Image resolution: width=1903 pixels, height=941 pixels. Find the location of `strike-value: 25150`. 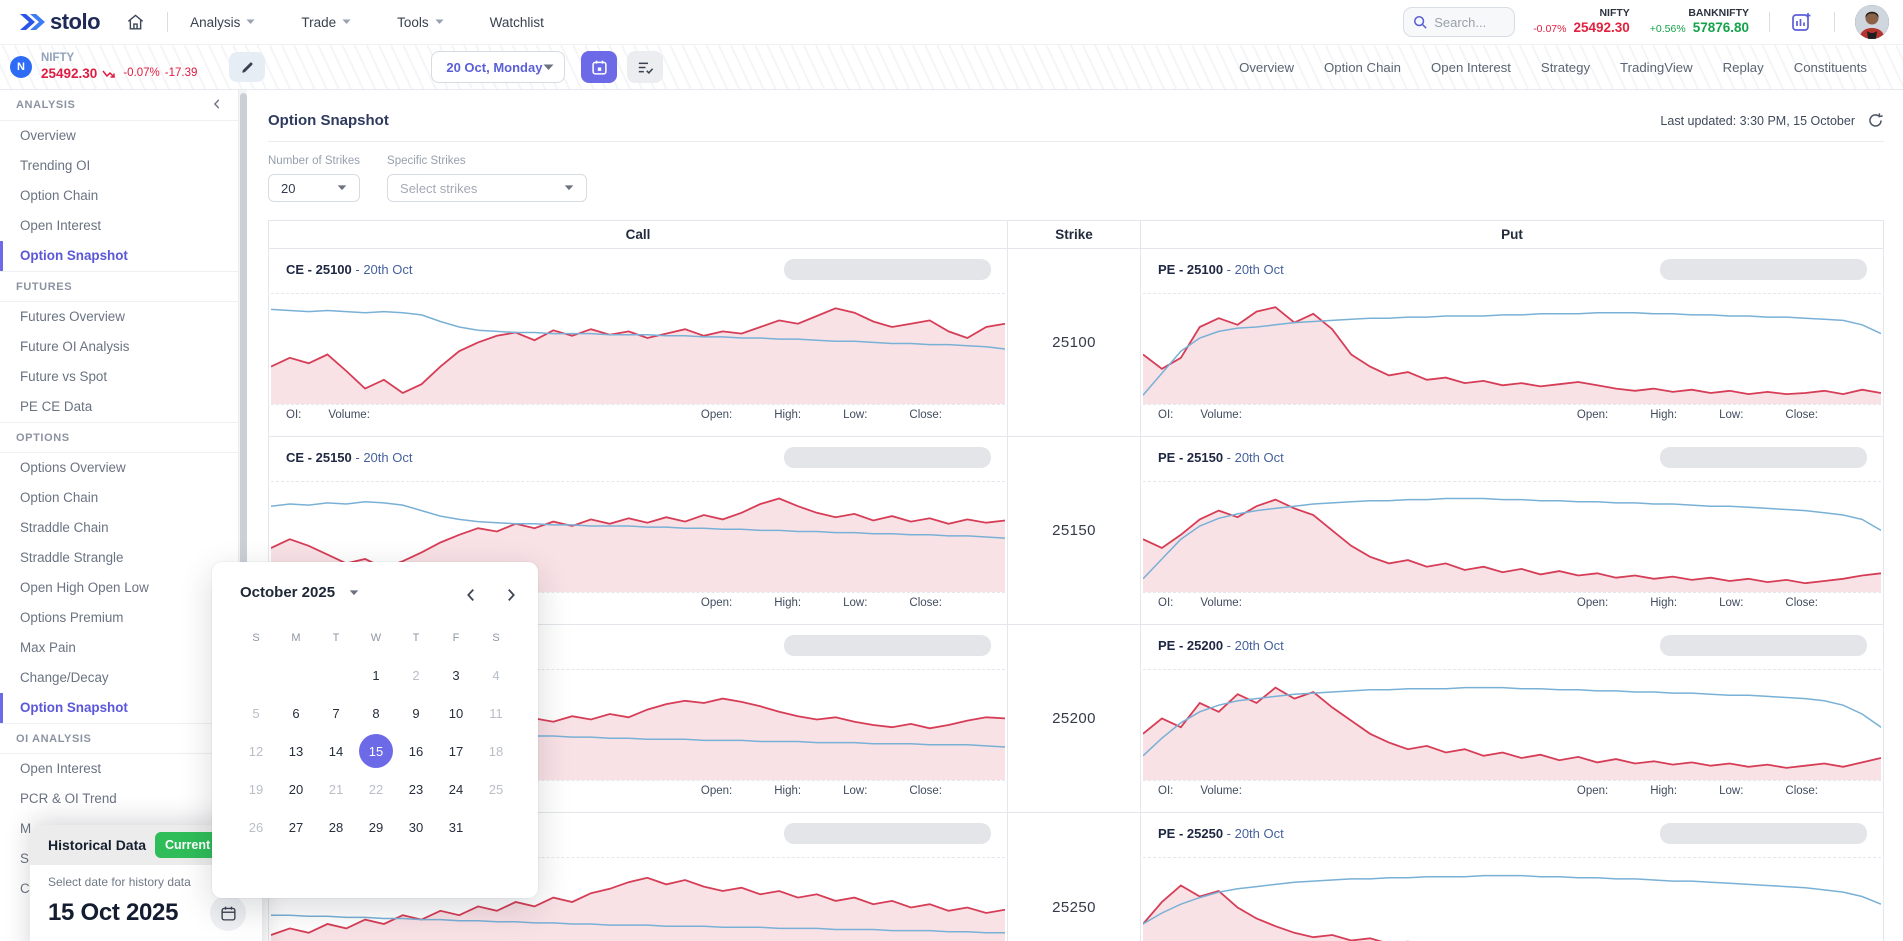

strike-value: 25150 is located at coordinates (1073, 530).